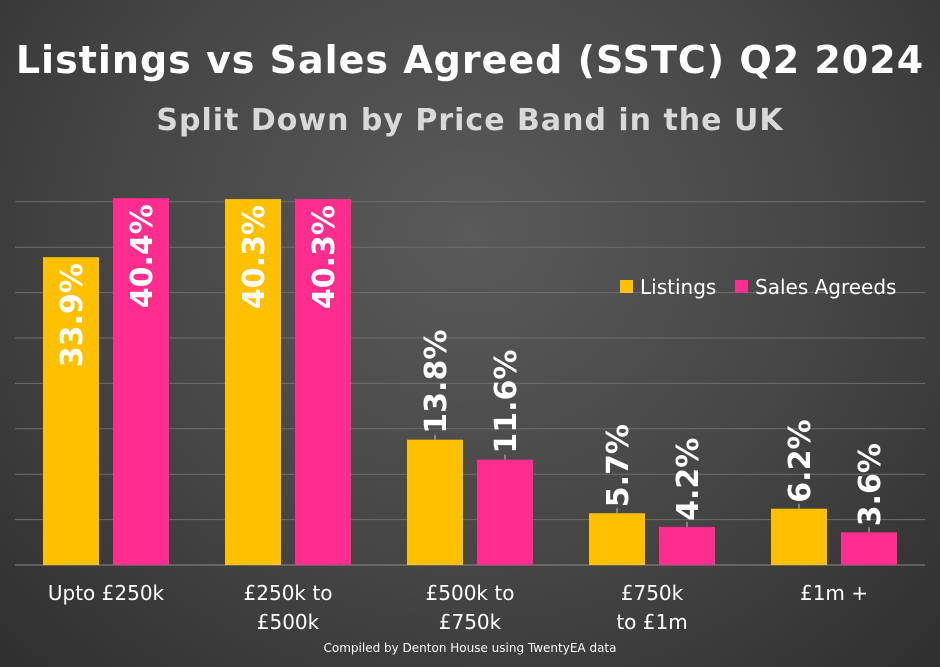  What do you see at coordinates (254, 257) in the screenshot?
I see `data-label-listings: 40.3%` at bounding box center [254, 257].